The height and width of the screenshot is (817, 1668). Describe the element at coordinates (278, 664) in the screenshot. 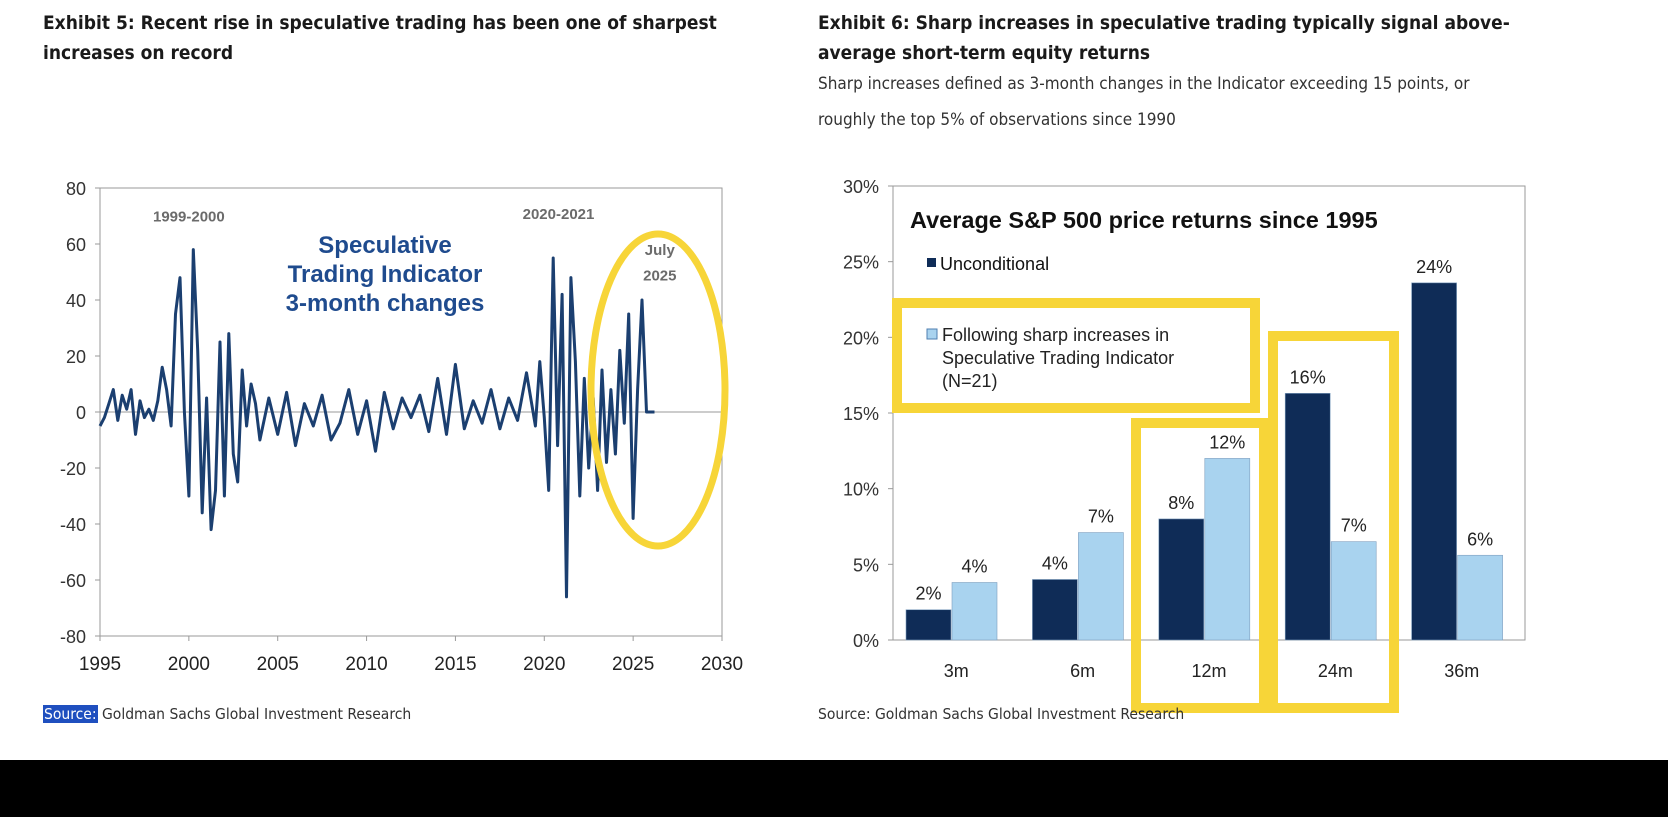

I see `x-tick-label: 2005` at that location.